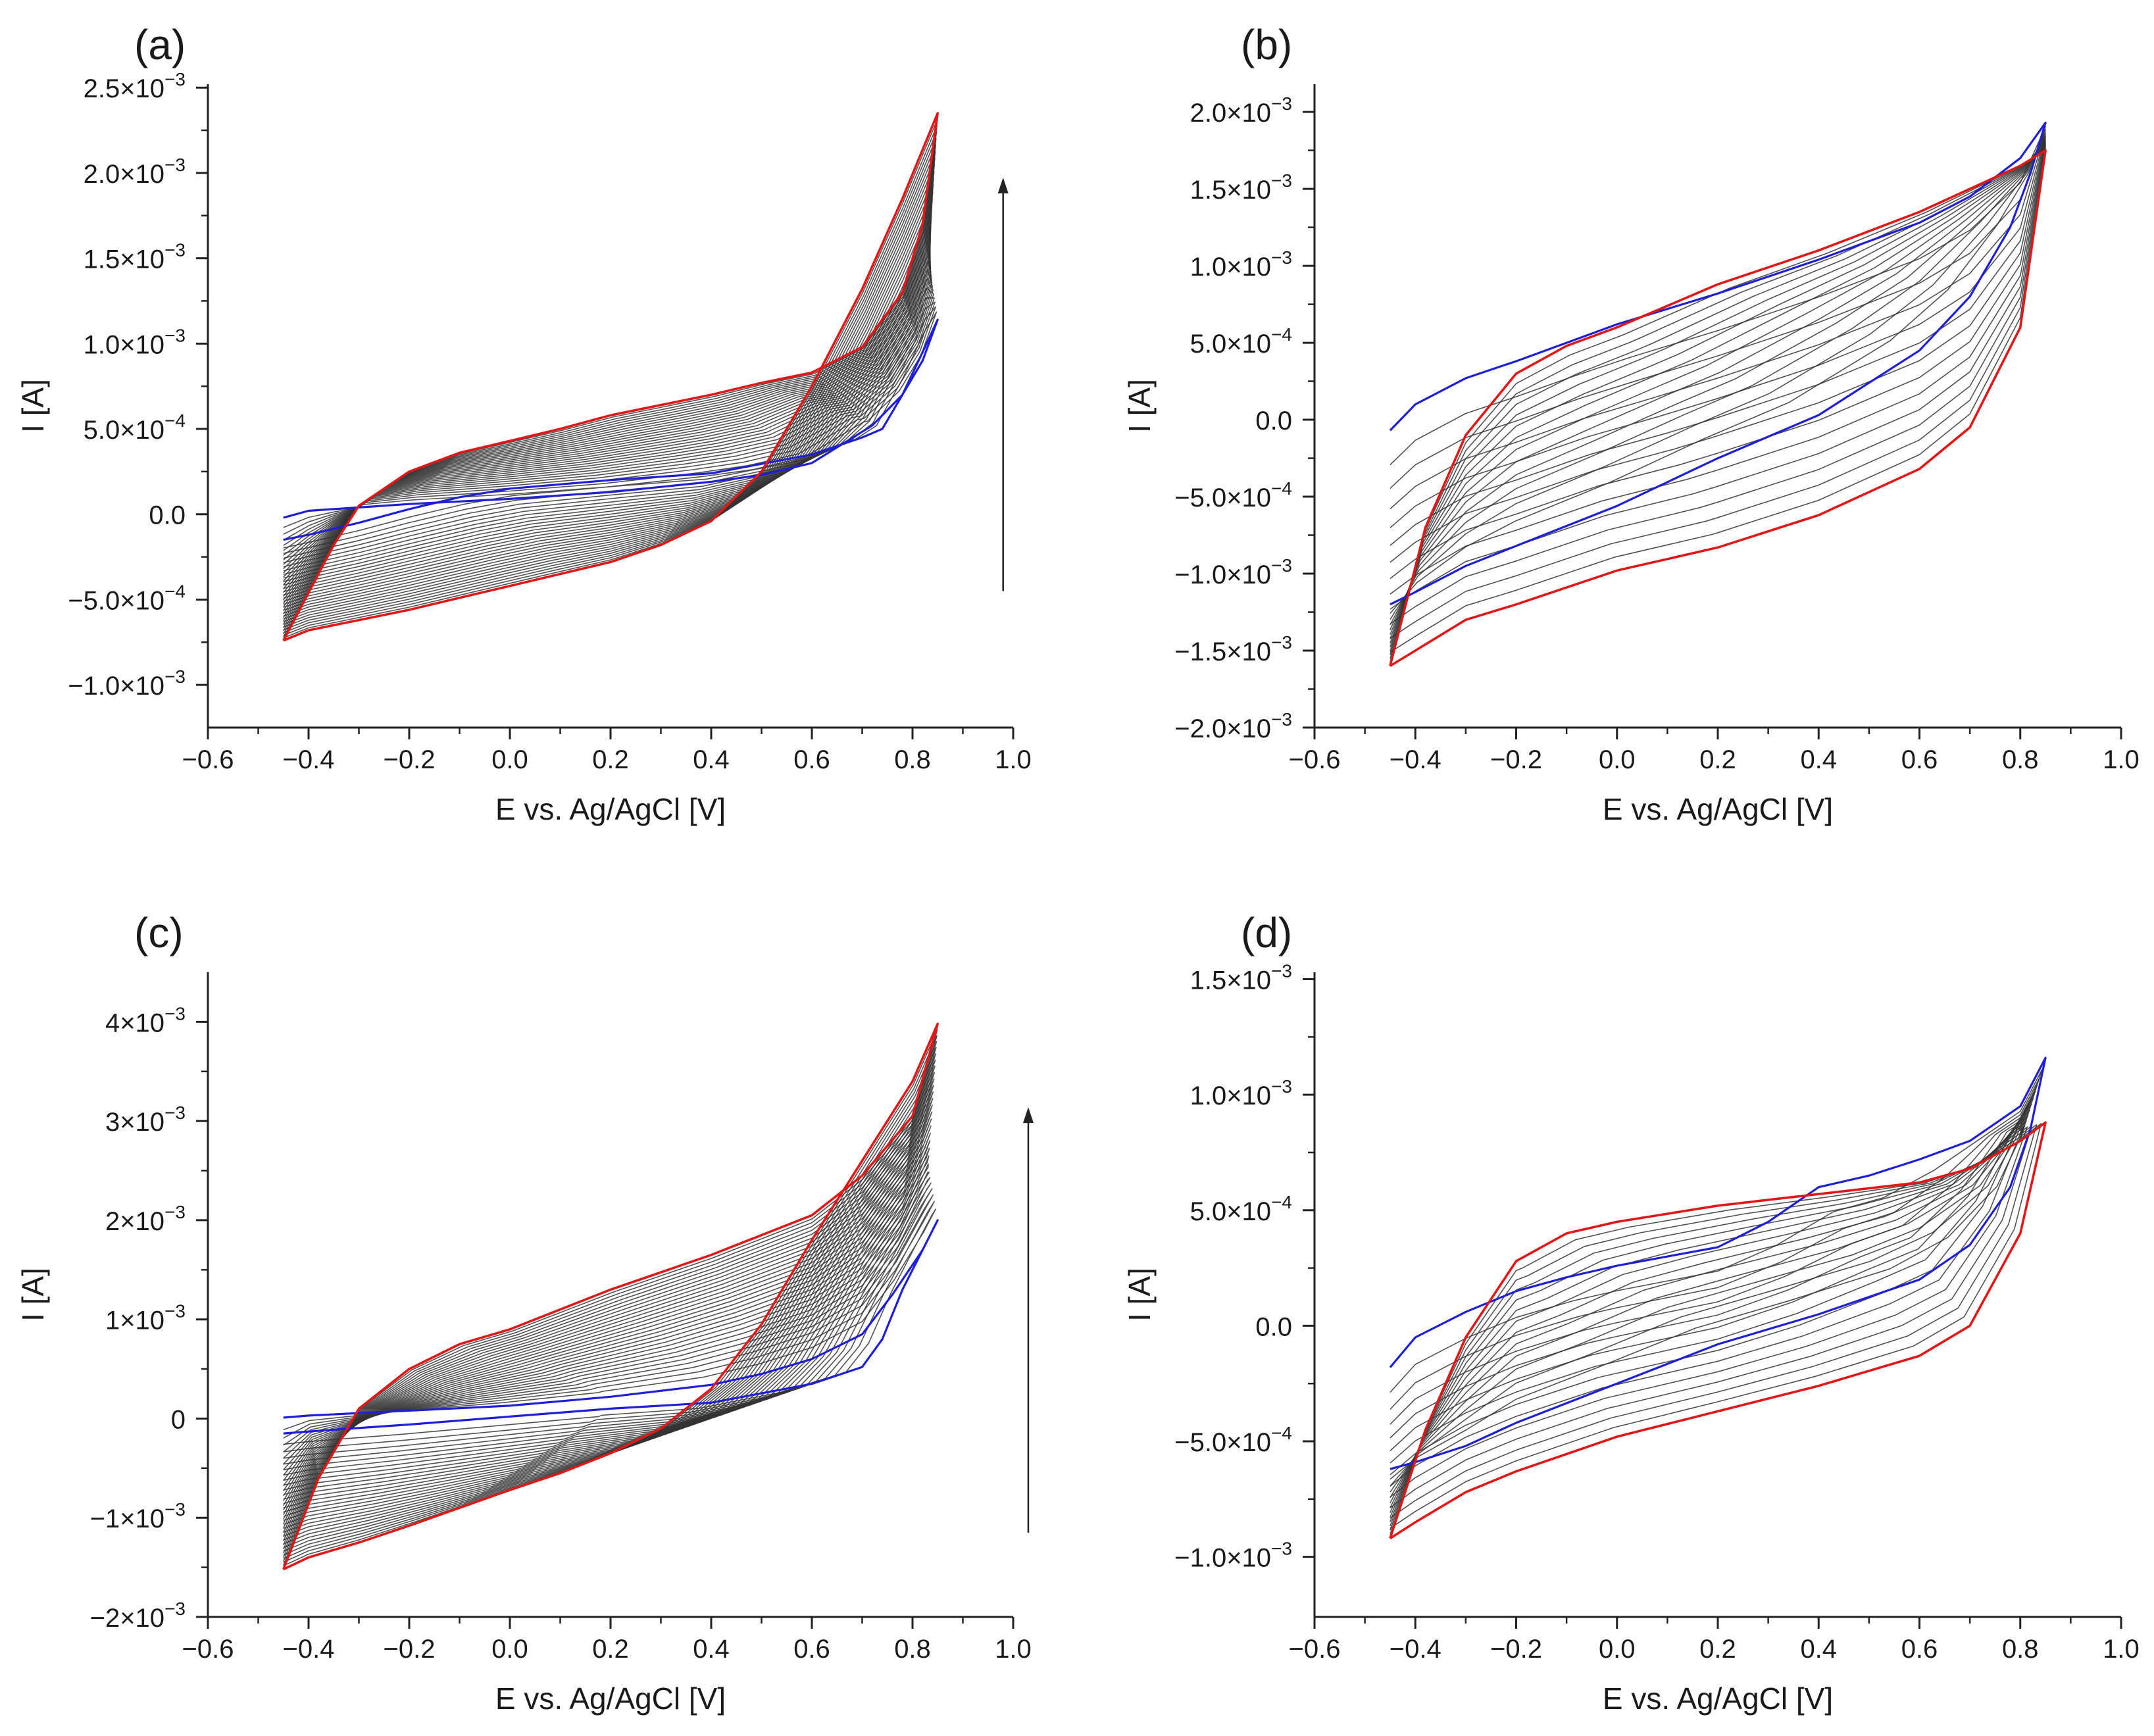 The height and width of the screenshot is (1736, 2154). Describe the element at coordinates (160, 45) in the screenshot. I see `panel-label: (a)` at that location.